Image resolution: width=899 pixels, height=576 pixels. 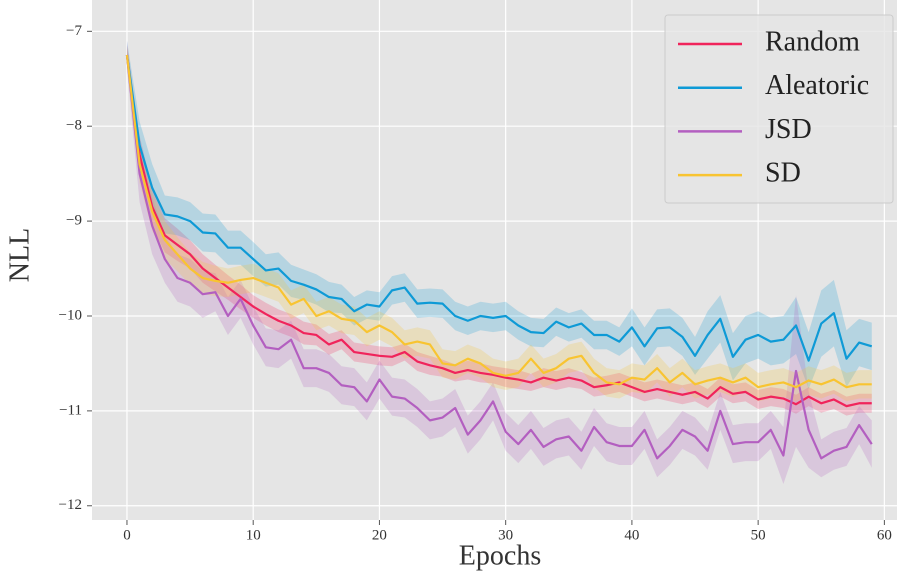 What do you see at coordinates (758, 535) in the screenshot?
I see `x-tick-label: 50` at bounding box center [758, 535].